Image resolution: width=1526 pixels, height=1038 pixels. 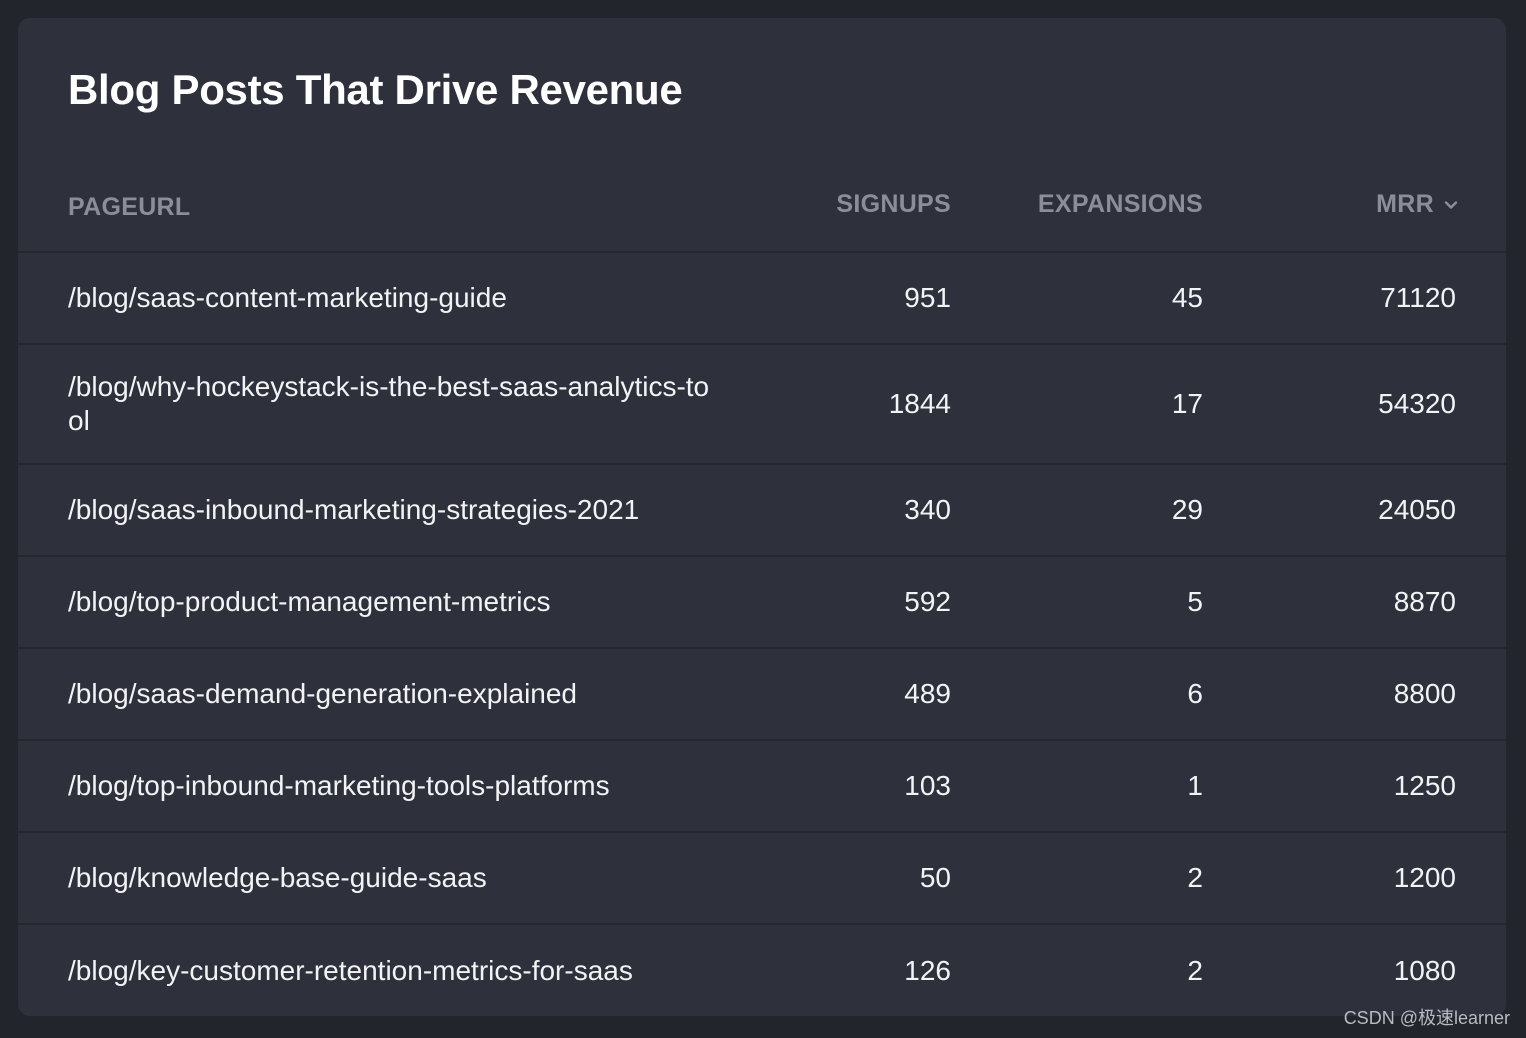 What do you see at coordinates (1451, 205) in the screenshot?
I see `chevron-down-icon` at bounding box center [1451, 205].